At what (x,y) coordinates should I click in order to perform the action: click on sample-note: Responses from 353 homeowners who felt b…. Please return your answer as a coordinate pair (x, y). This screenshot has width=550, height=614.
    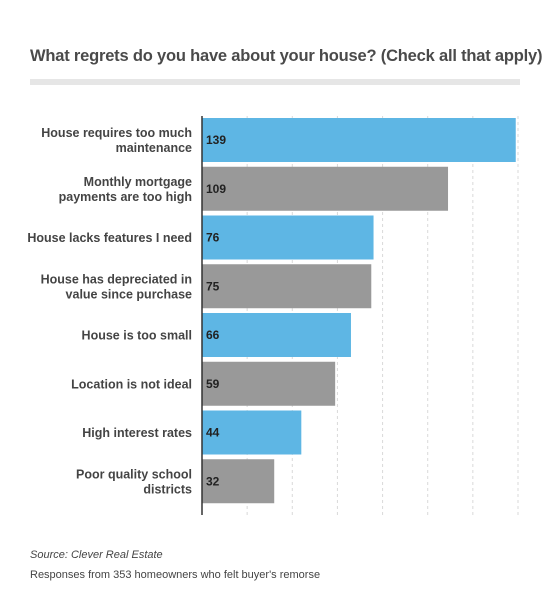
    Looking at the image, I should click on (175, 575).